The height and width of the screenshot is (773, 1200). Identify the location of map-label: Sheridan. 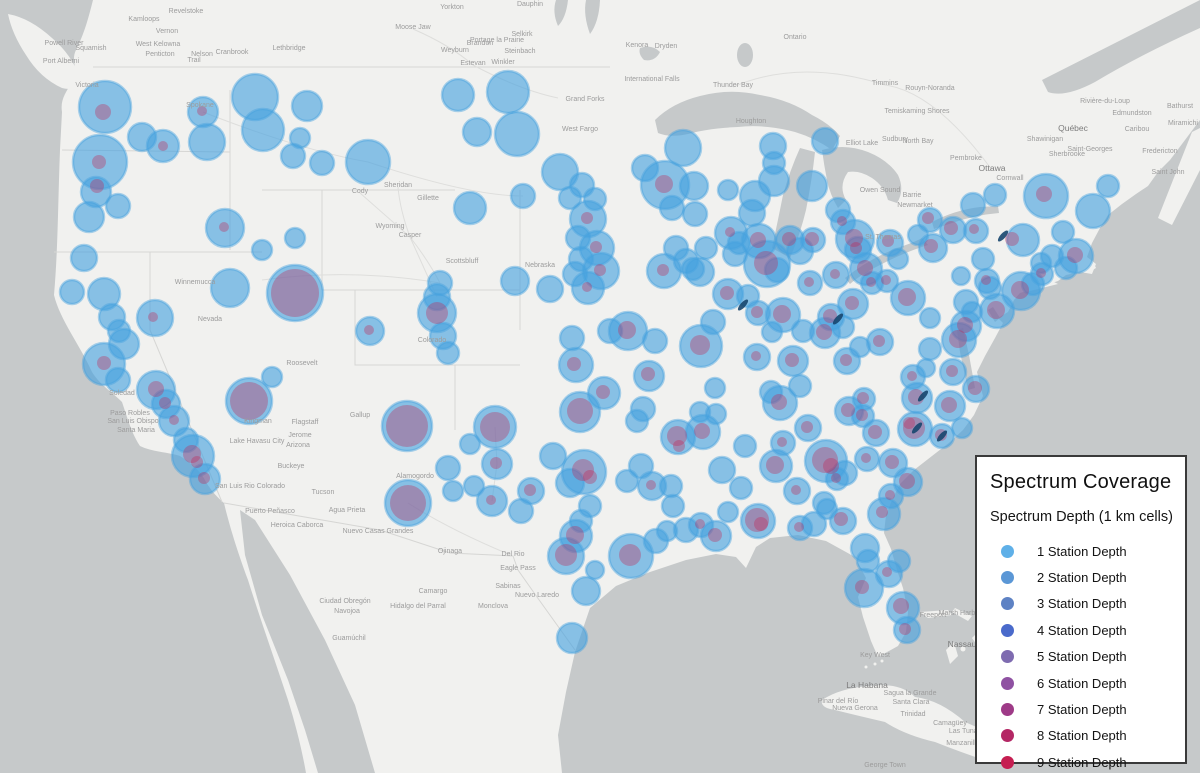
(398, 185).